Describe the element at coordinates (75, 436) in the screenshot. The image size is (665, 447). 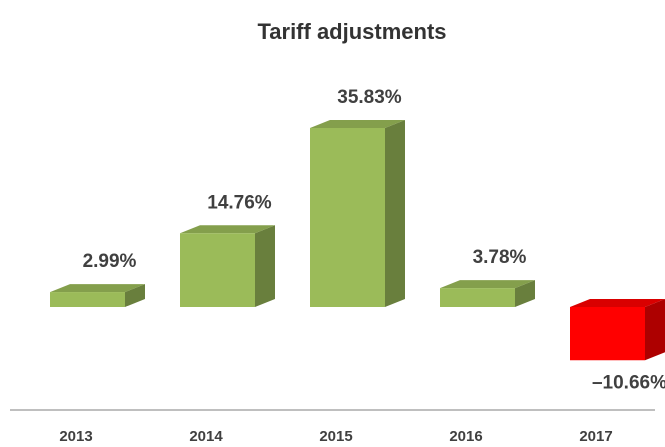
I see `x-tick-label: 2013` at that location.